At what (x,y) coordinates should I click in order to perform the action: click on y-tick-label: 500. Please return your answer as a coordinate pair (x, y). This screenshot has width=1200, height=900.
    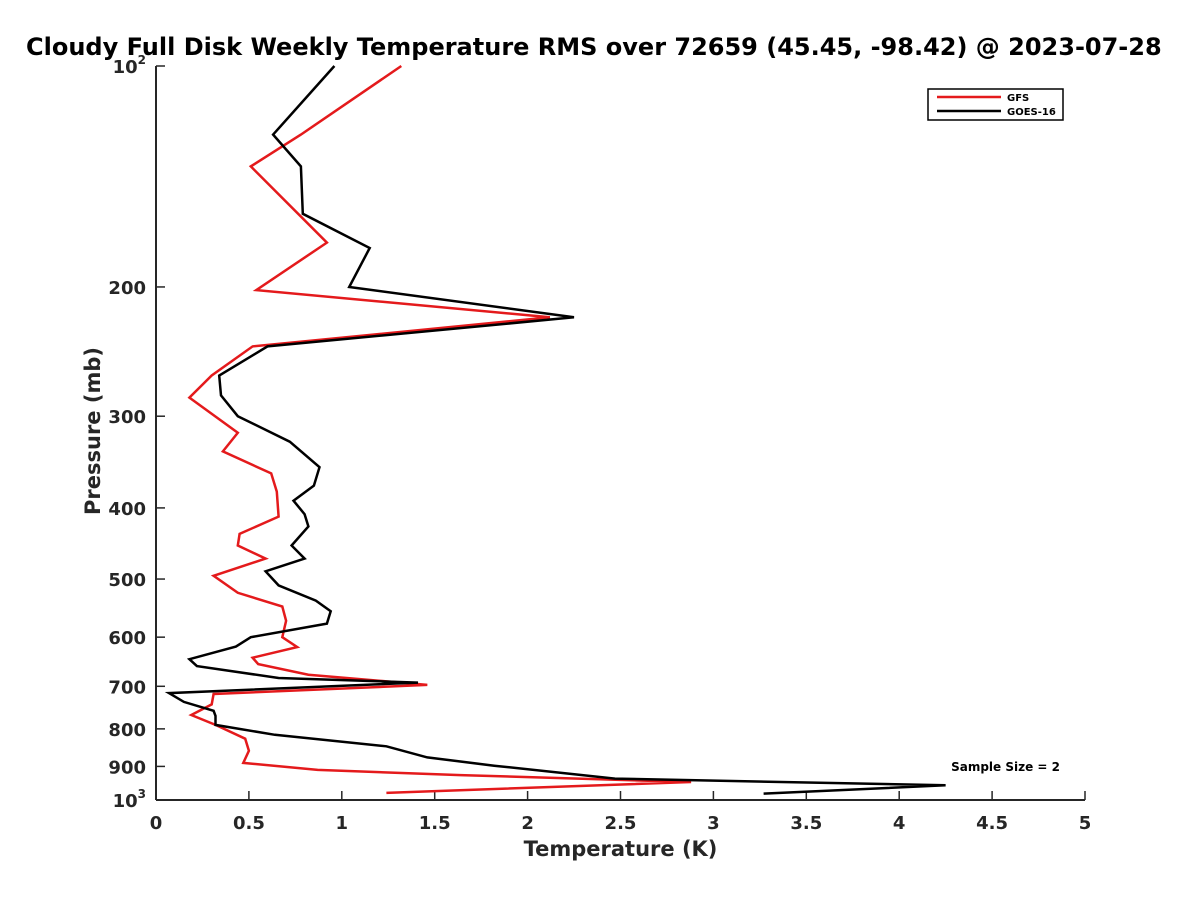
    Looking at the image, I should click on (127, 580).